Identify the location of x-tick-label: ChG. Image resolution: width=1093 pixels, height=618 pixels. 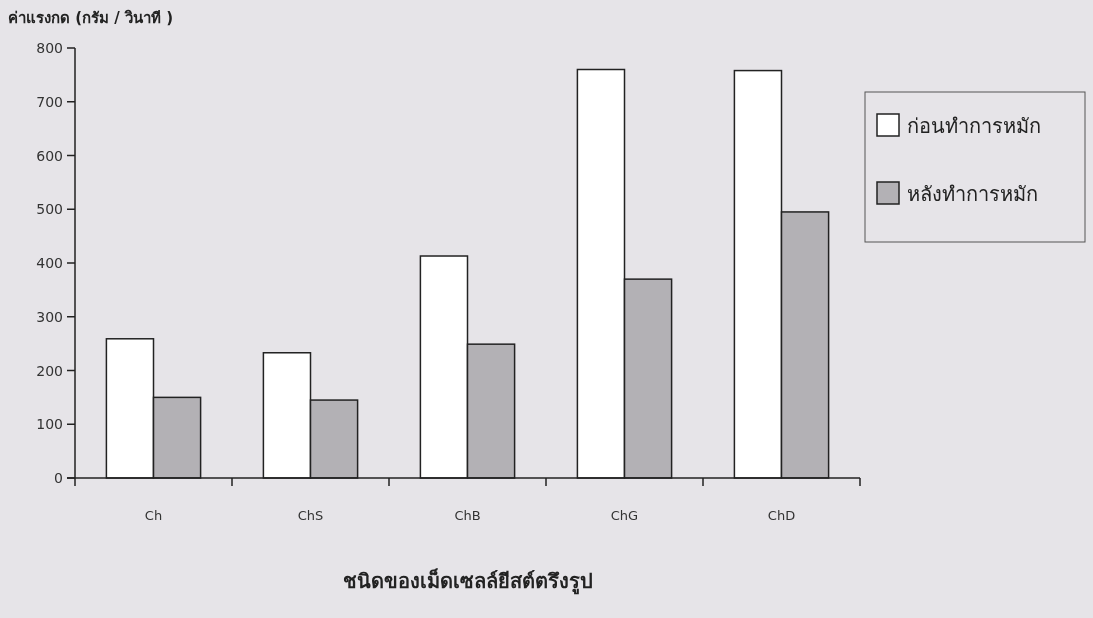
(624, 515).